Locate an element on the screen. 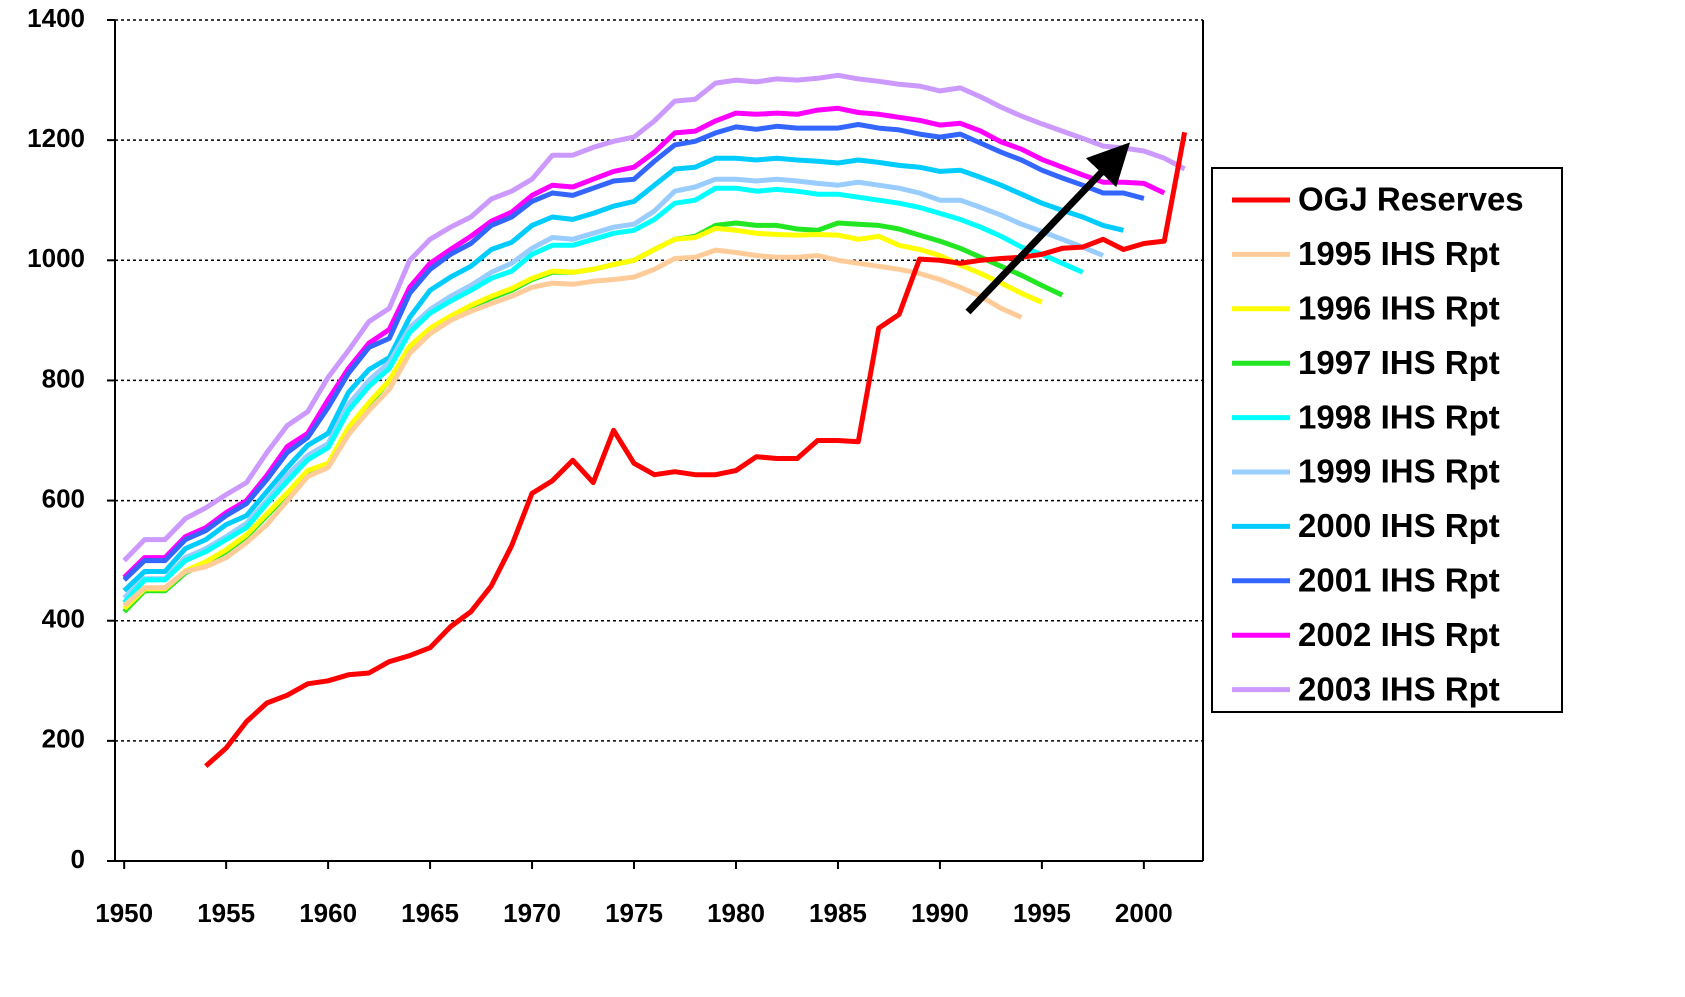 The image size is (1685, 997). y-tick-label: 0 is located at coordinates (78, 859).